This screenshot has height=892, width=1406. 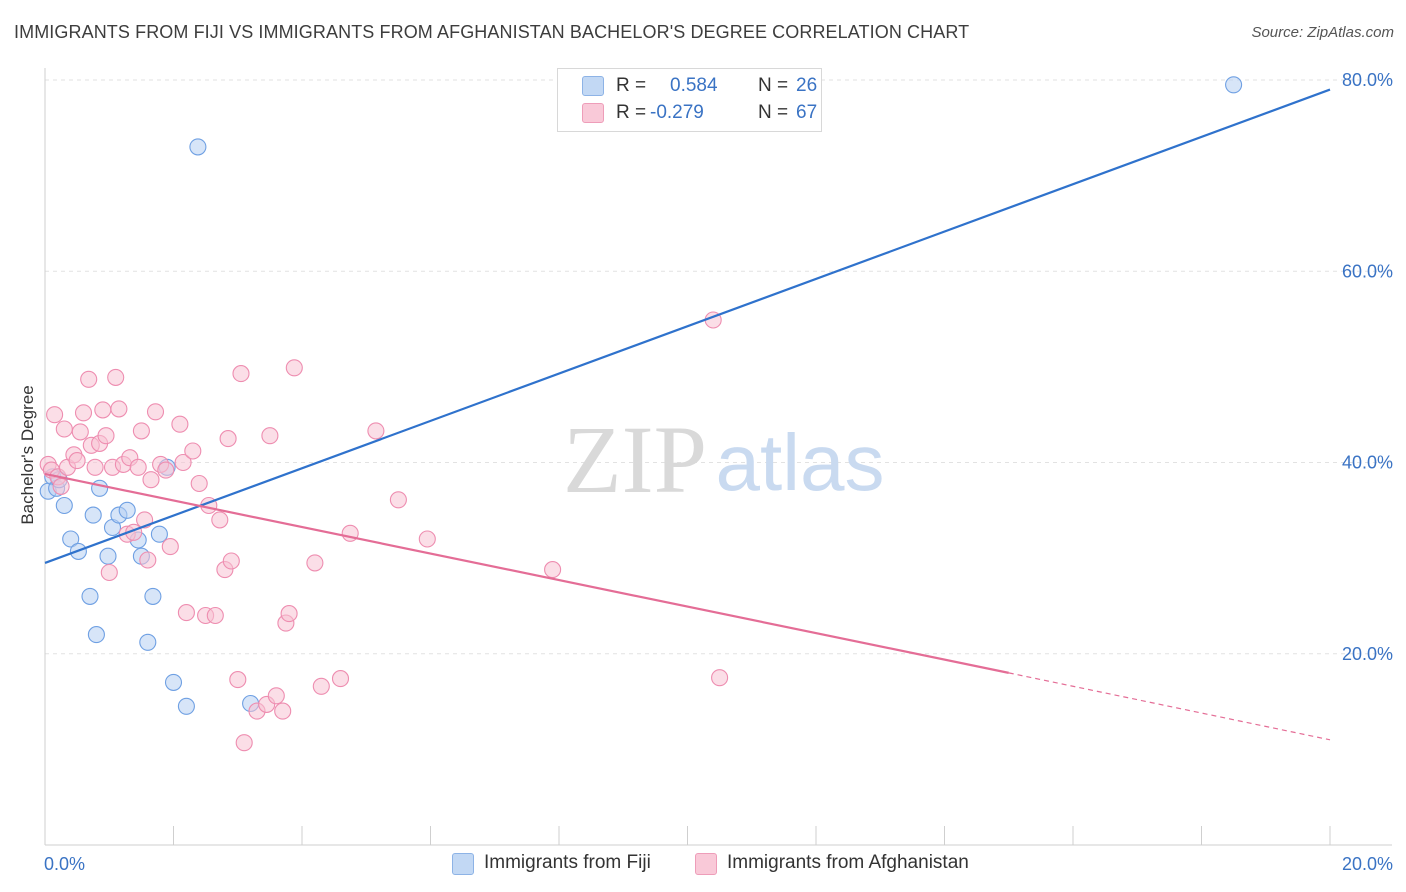 I want to click on watermark-atlas: atlas, so click(x=800, y=462).